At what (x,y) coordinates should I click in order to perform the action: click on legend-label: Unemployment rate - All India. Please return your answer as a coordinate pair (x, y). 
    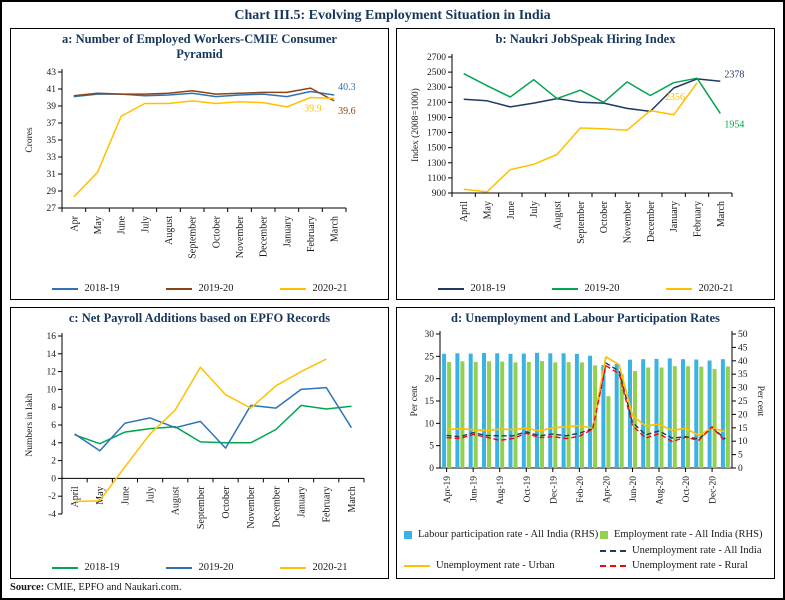
    Looking at the image, I should click on (697, 550).